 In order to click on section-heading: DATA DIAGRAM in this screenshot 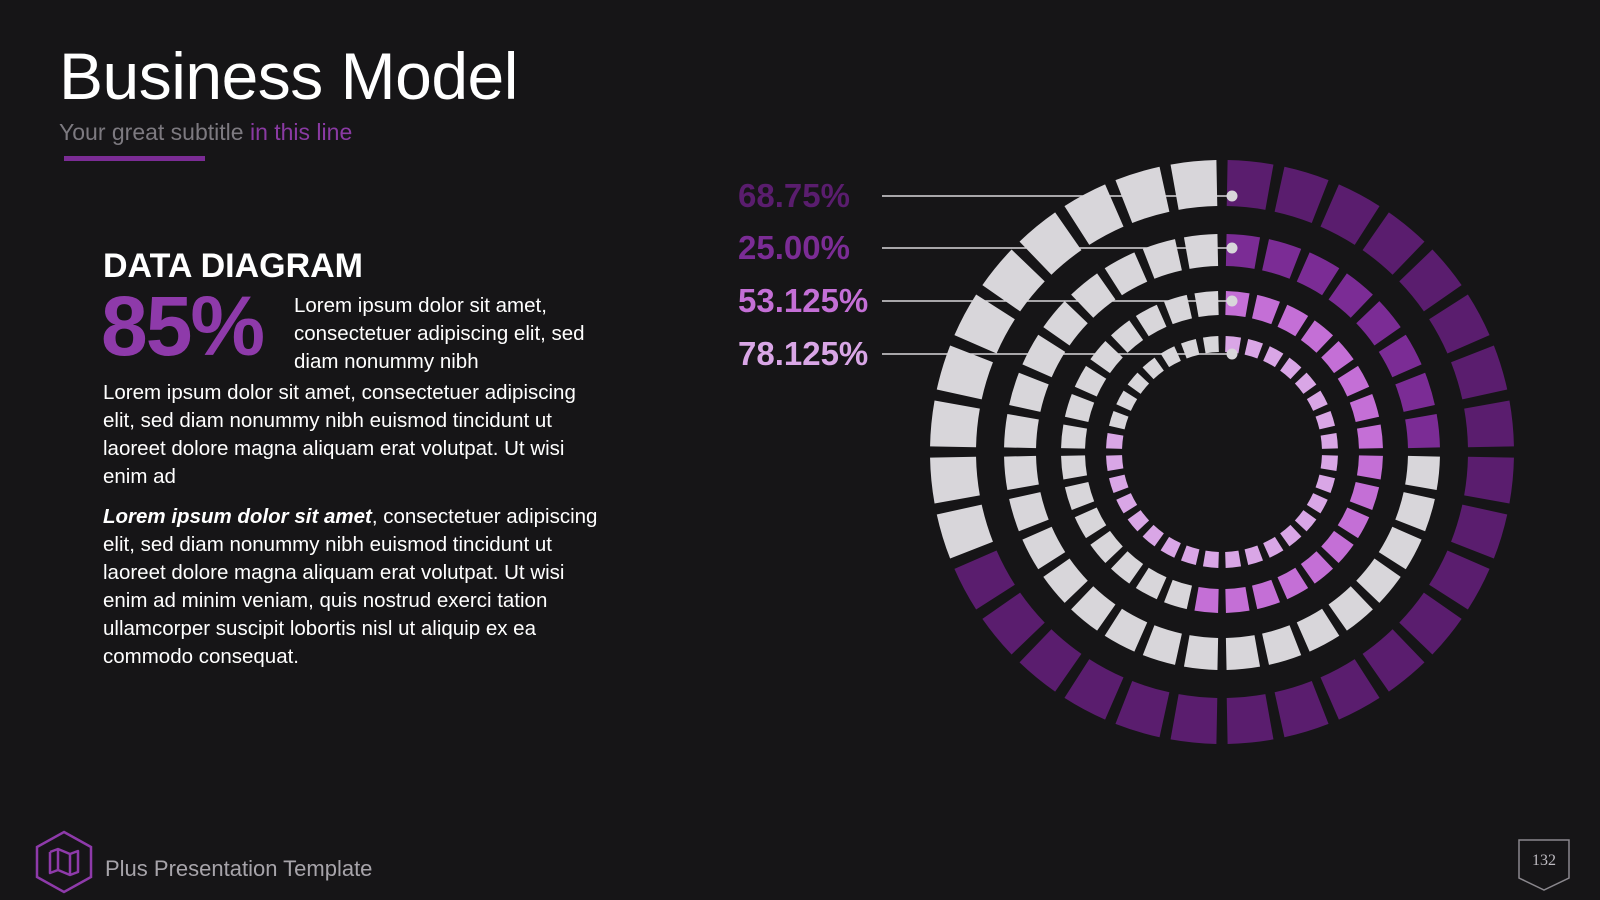, I will do `click(233, 266)`.